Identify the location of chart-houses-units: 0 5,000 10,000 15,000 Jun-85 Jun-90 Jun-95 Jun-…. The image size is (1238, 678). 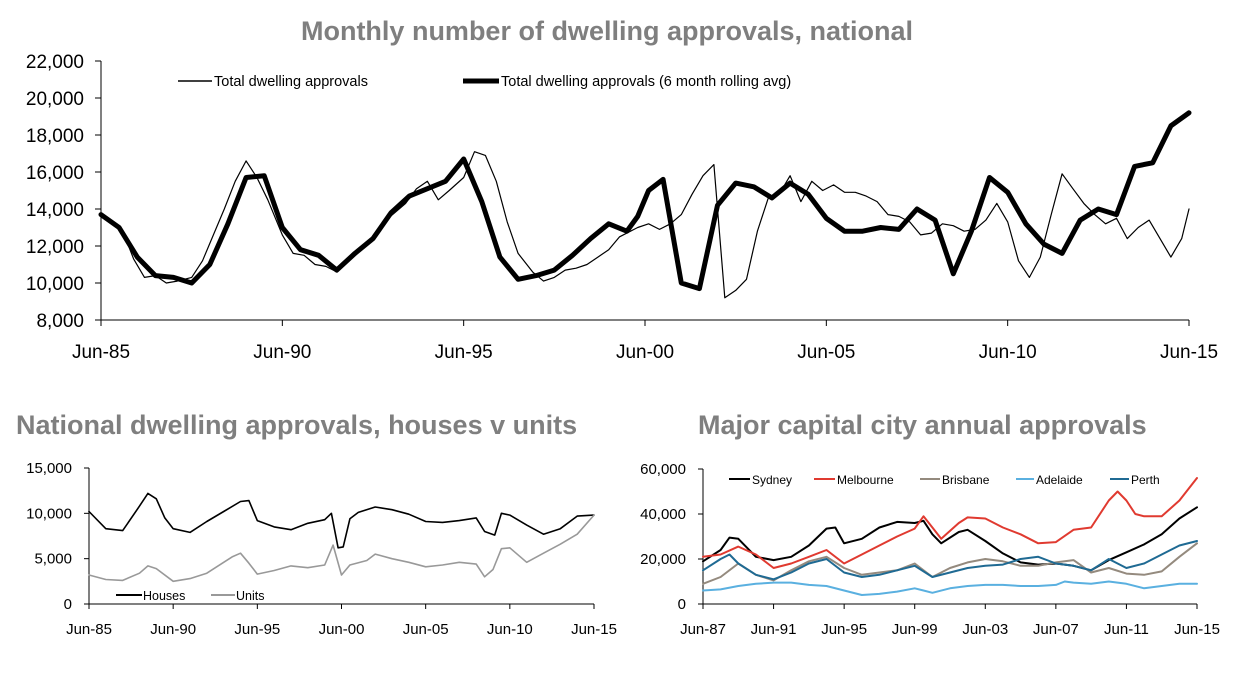
(321, 549).